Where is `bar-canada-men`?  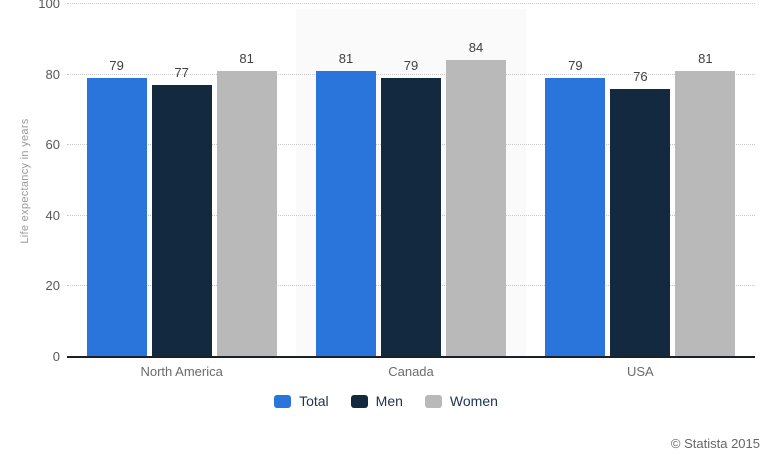 bar-canada-men is located at coordinates (411, 217).